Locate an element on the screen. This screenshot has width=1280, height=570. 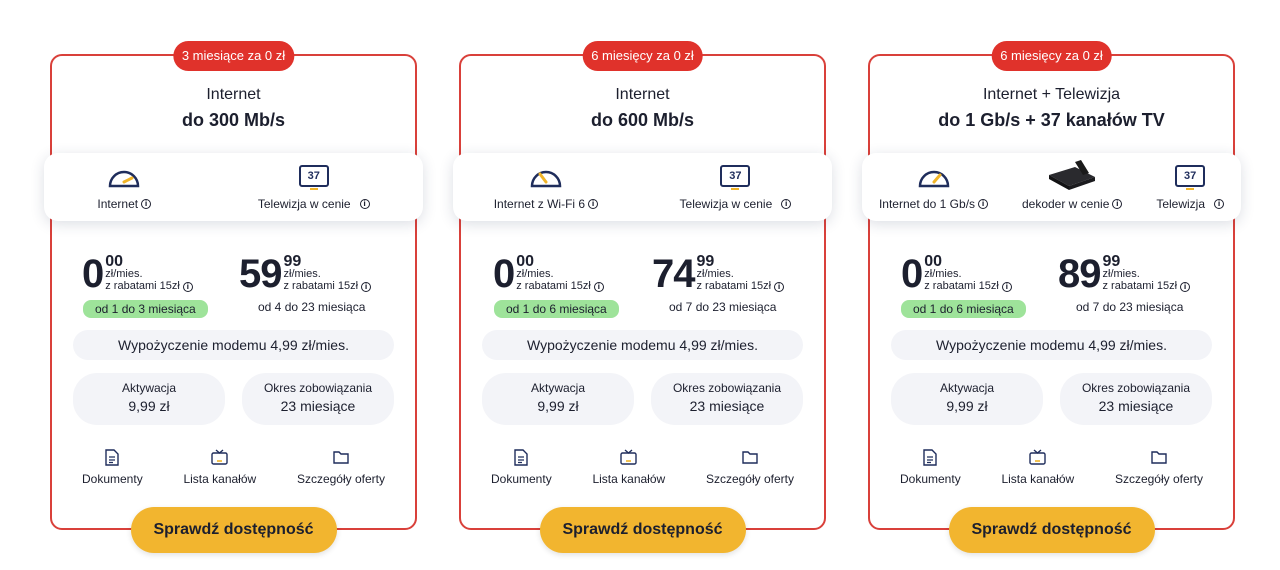
period-badge: od 1 do 6 miesiąca is located at coordinates (963, 309).